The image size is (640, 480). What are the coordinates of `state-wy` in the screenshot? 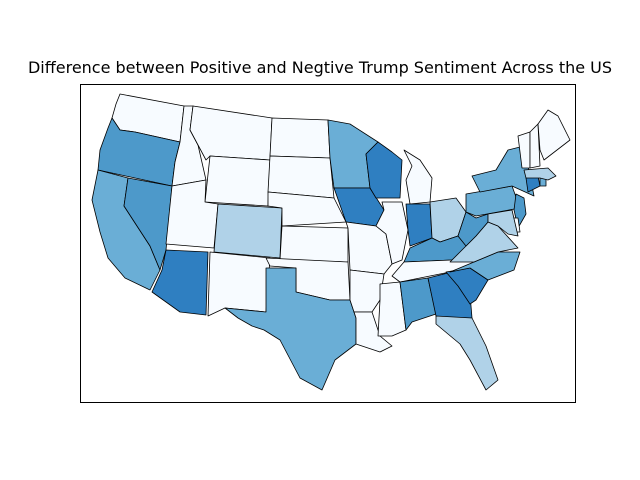 It's located at (237, 181).